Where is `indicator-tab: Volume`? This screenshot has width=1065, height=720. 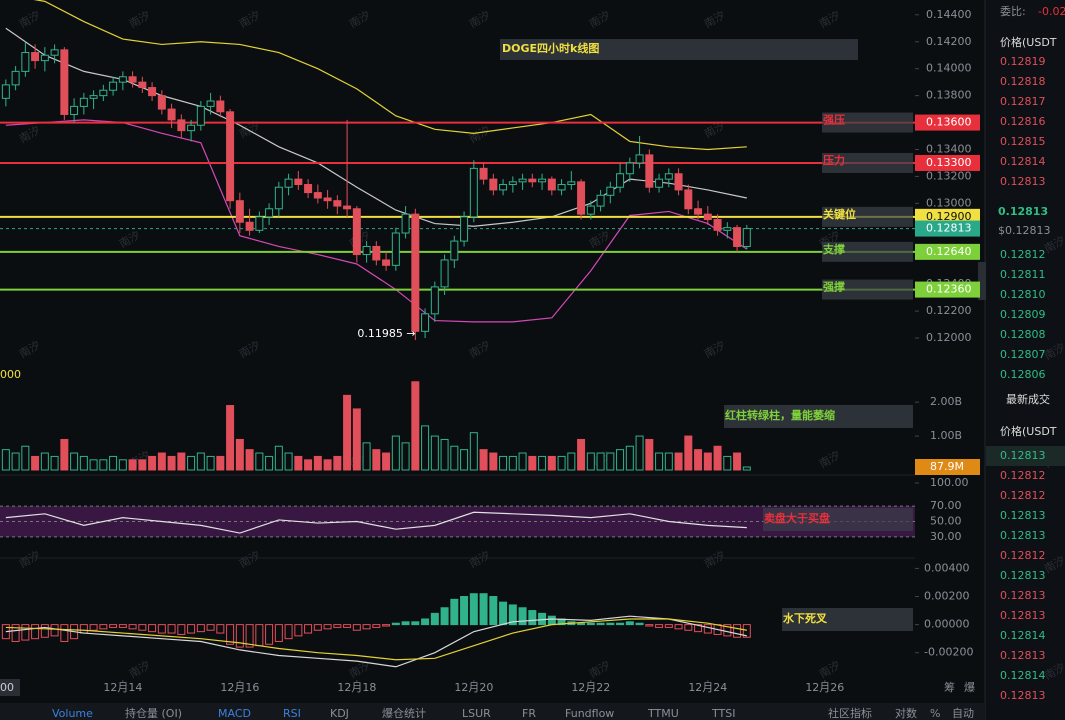 indicator-tab: Volume is located at coordinates (72, 713).